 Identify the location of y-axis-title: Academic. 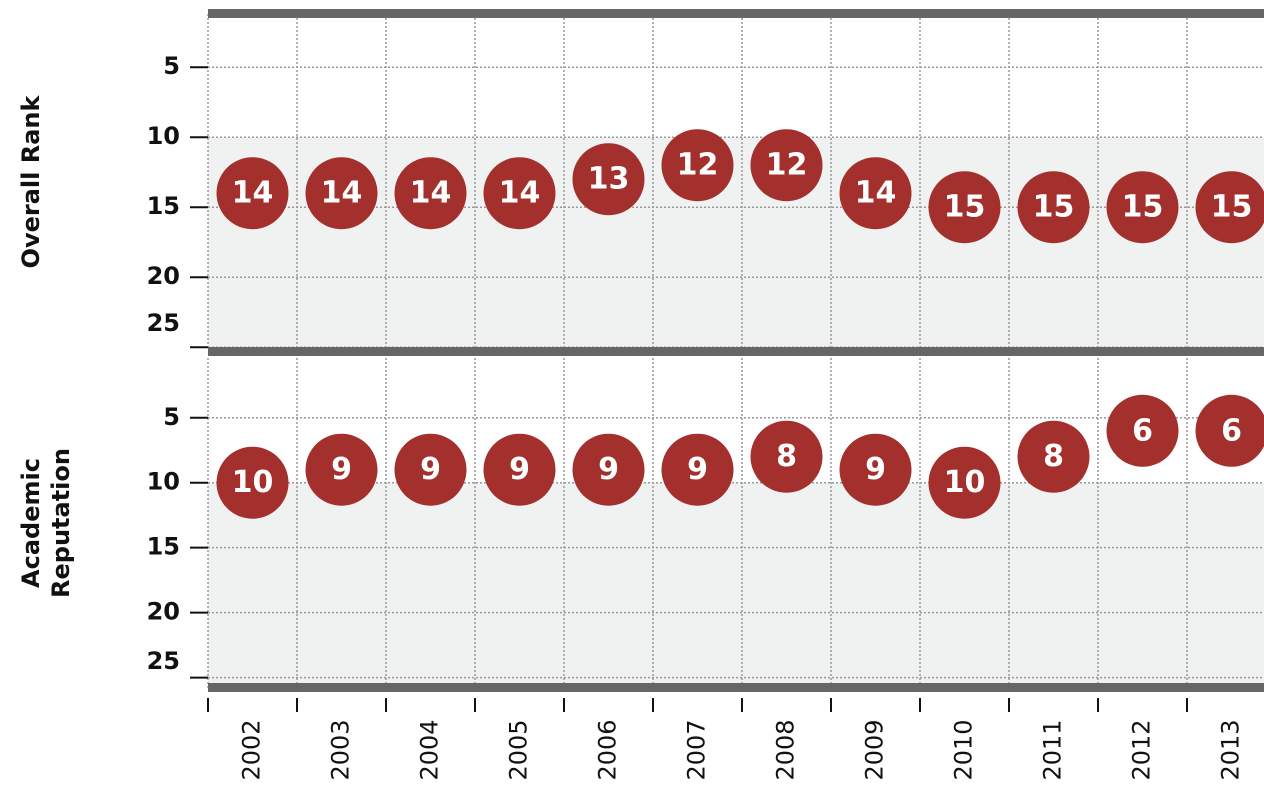
(31, 523).